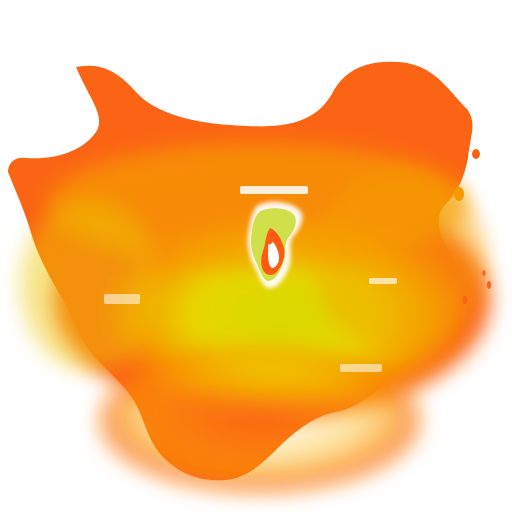 Image resolution: width=512 pixels, height=512 pixels. I want to click on east-heat-band, so click(400, 260).